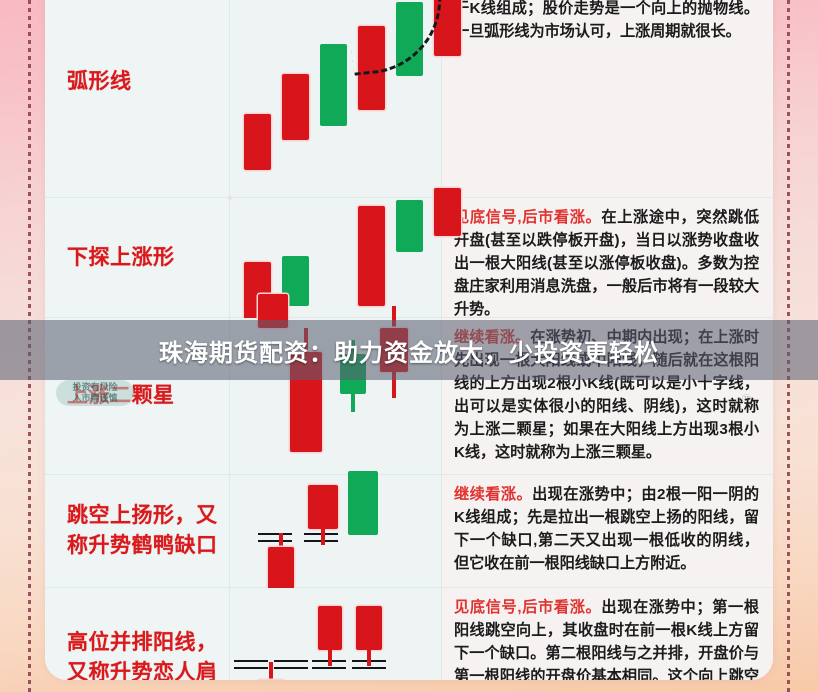  I want to click on pattern-name-cell: 下探上涨形, so click(137, 257).